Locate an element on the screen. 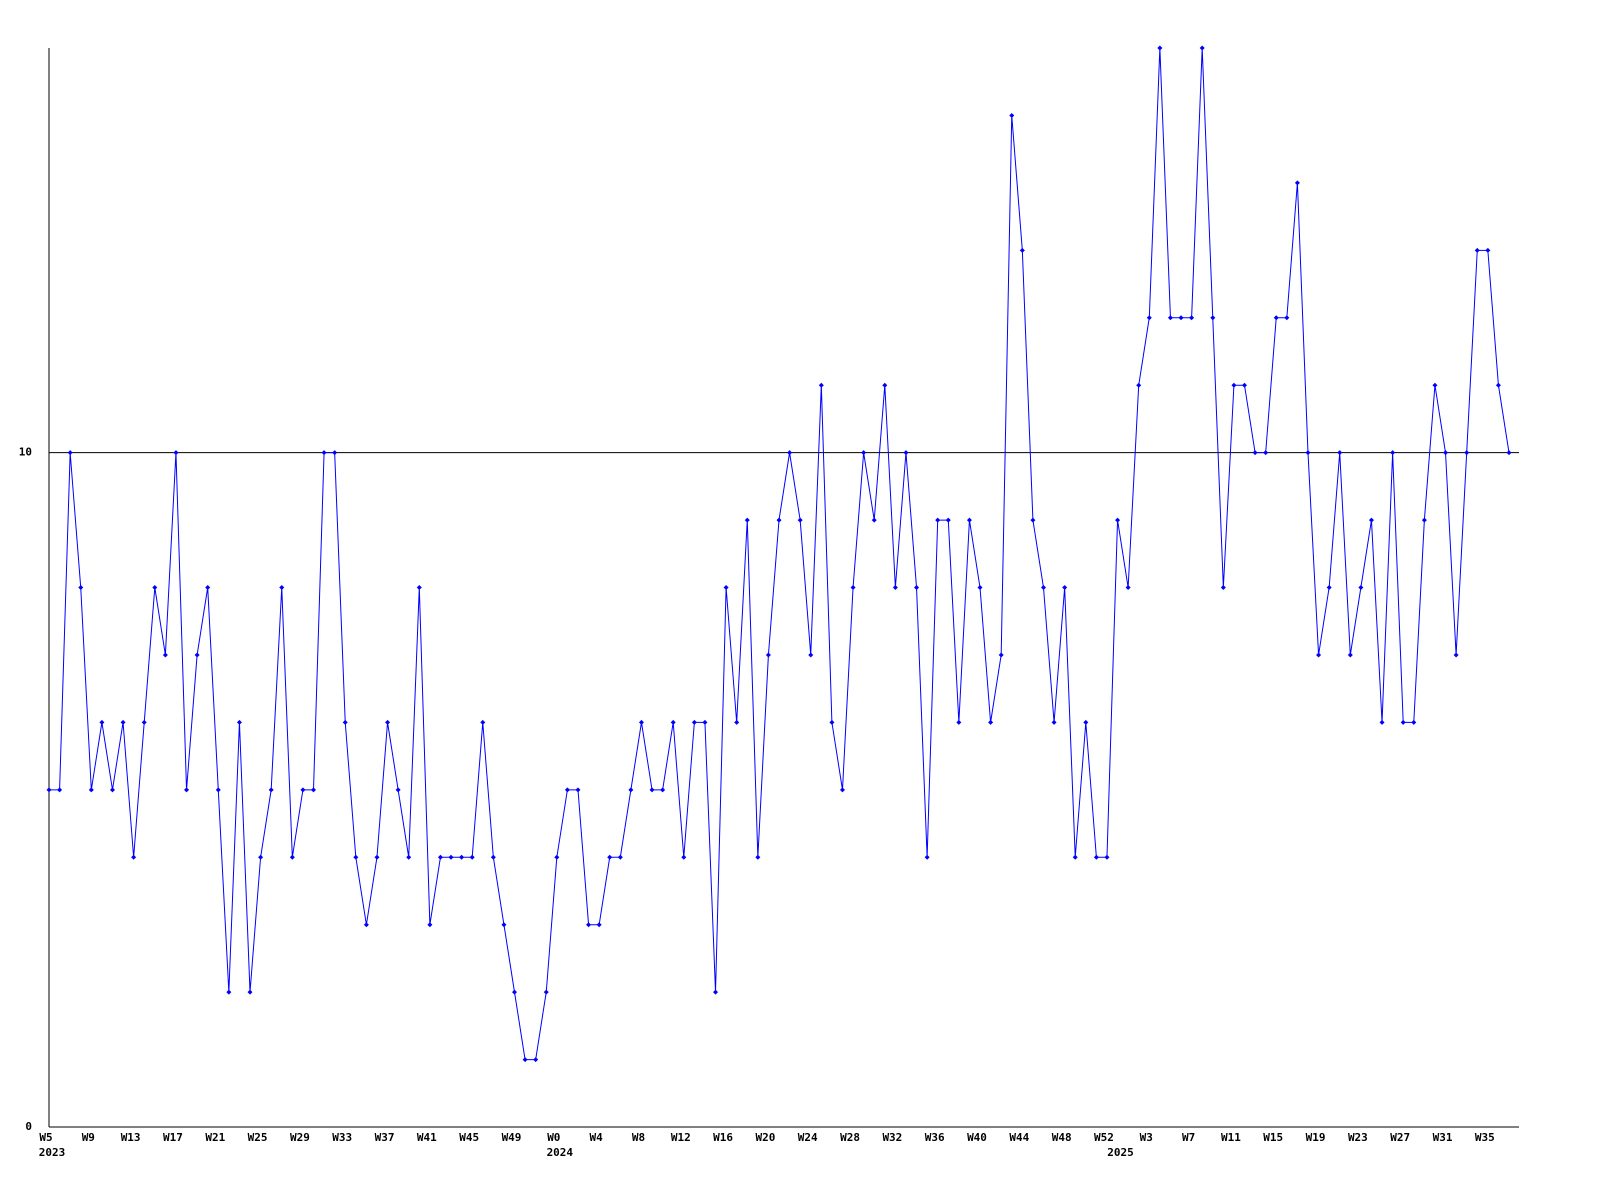 Image resolution: width=1600 pixels, height=1200 pixels. x-tick-label: W3 is located at coordinates (1146, 1137).